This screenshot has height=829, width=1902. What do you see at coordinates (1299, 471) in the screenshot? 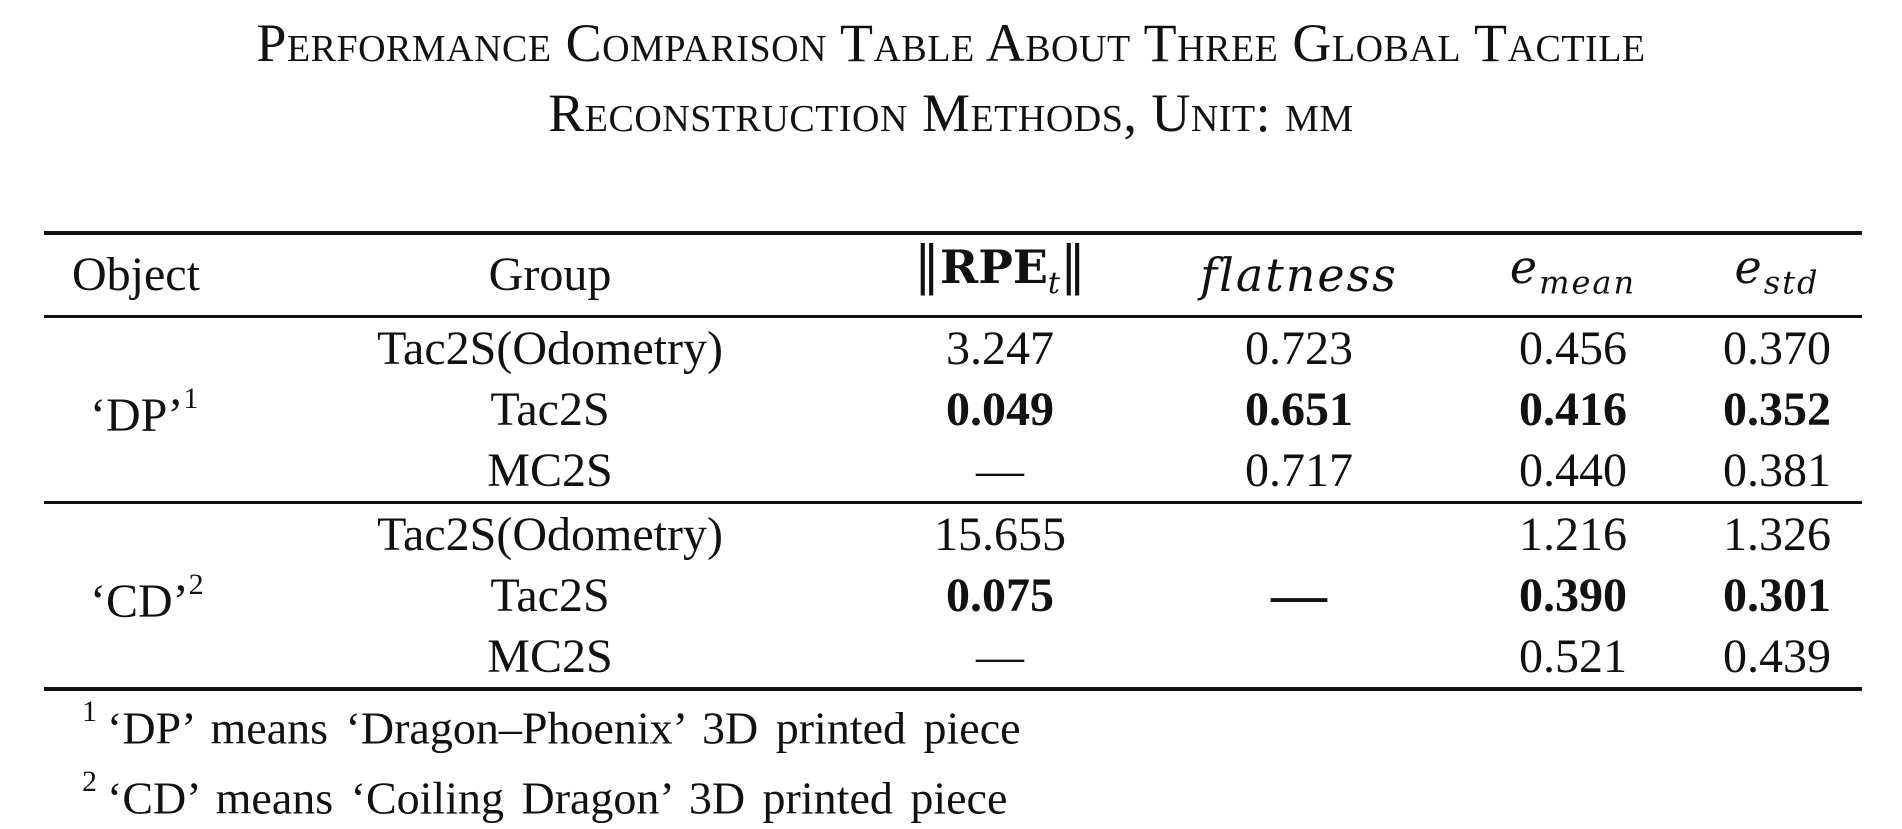
I see `flatness-cell: 0.717` at bounding box center [1299, 471].